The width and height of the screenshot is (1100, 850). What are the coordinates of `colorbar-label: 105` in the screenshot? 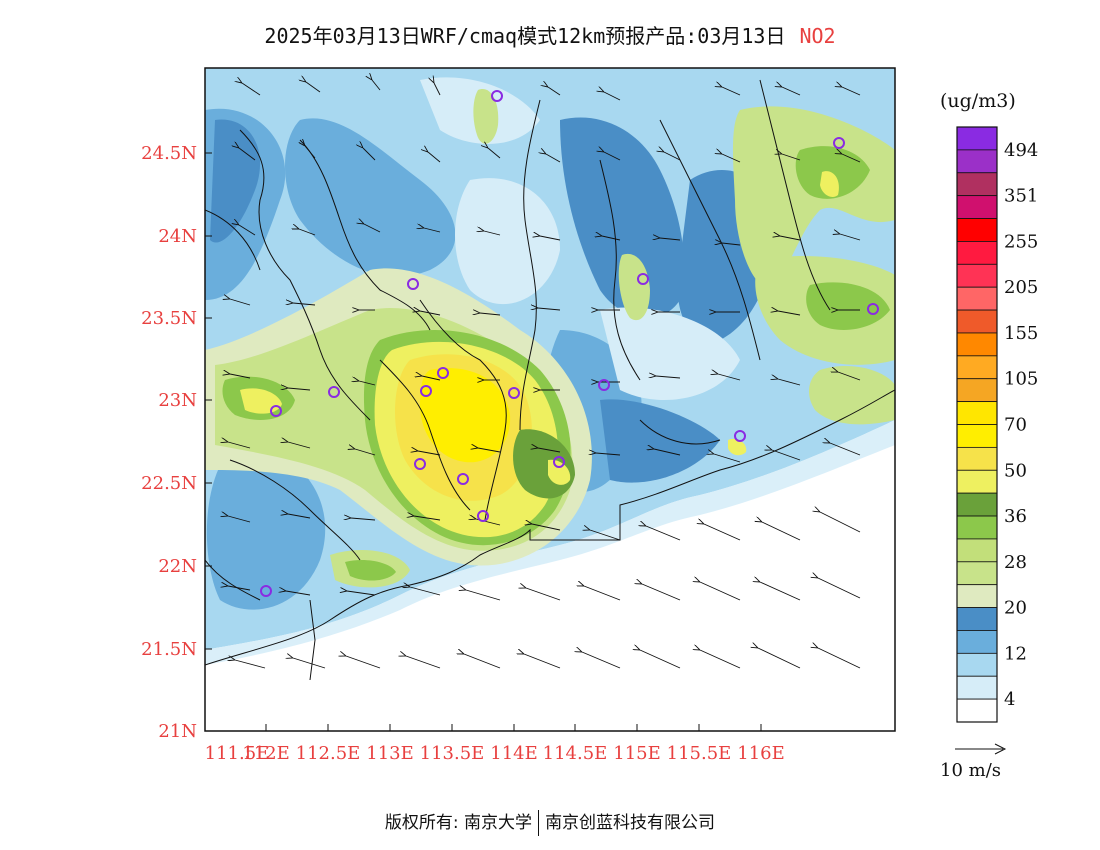 It's located at (1021, 379).